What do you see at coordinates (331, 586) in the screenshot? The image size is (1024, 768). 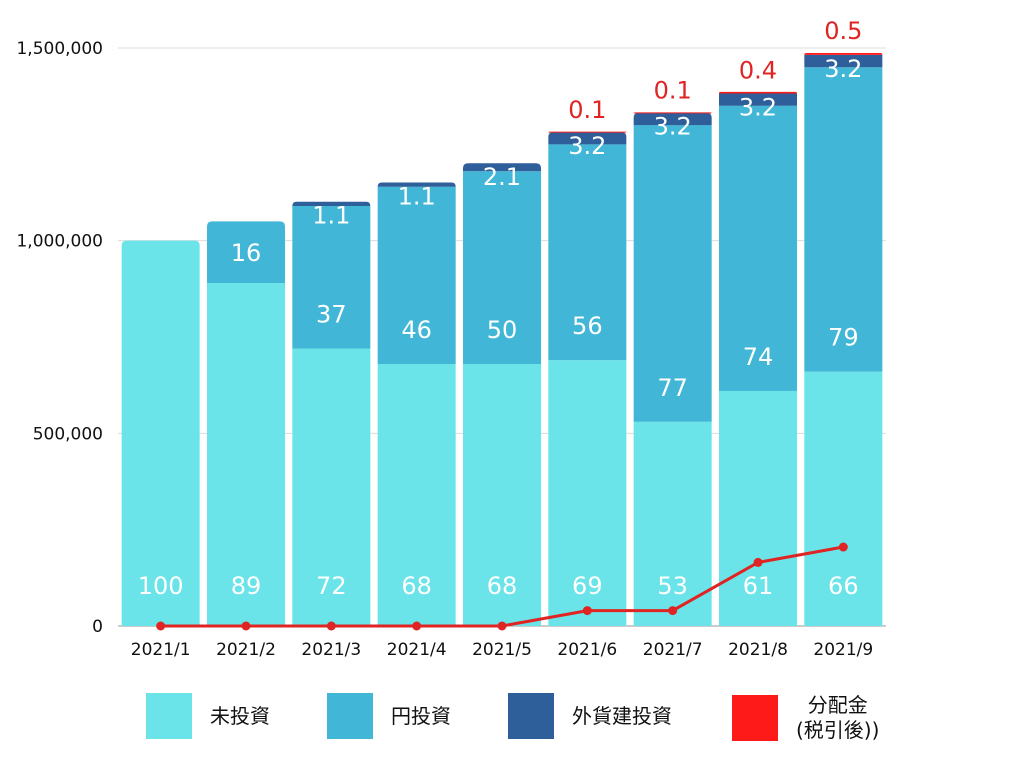 I see `data-label-uninvested: 72` at bounding box center [331, 586].